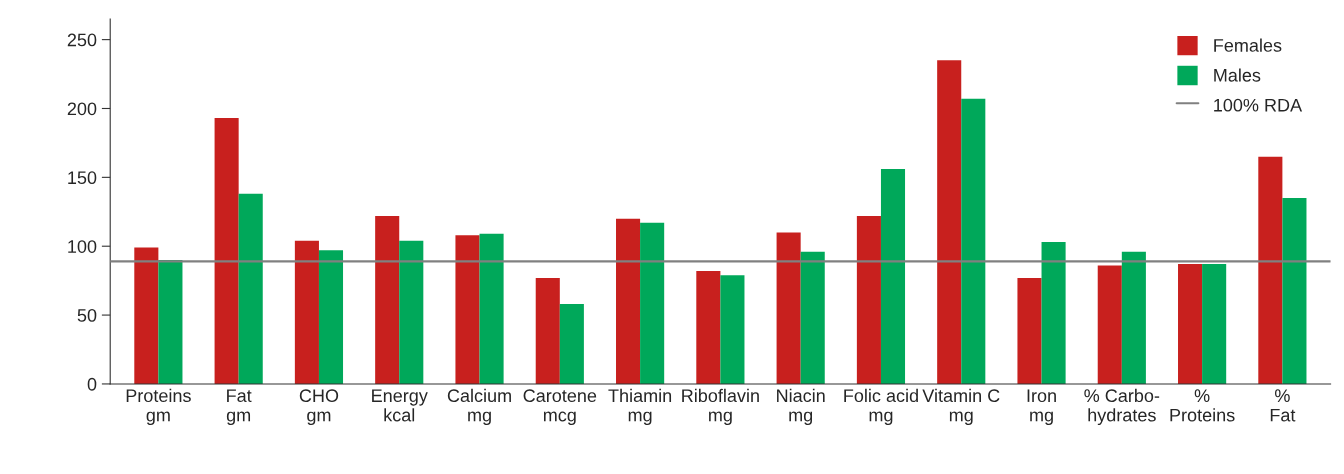 The height and width of the screenshot is (474, 1344). What do you see at coordinates (479, 407) in the screenshot?
I see `x-tick-label: Calcium mg` at bounding box center [479, 407].